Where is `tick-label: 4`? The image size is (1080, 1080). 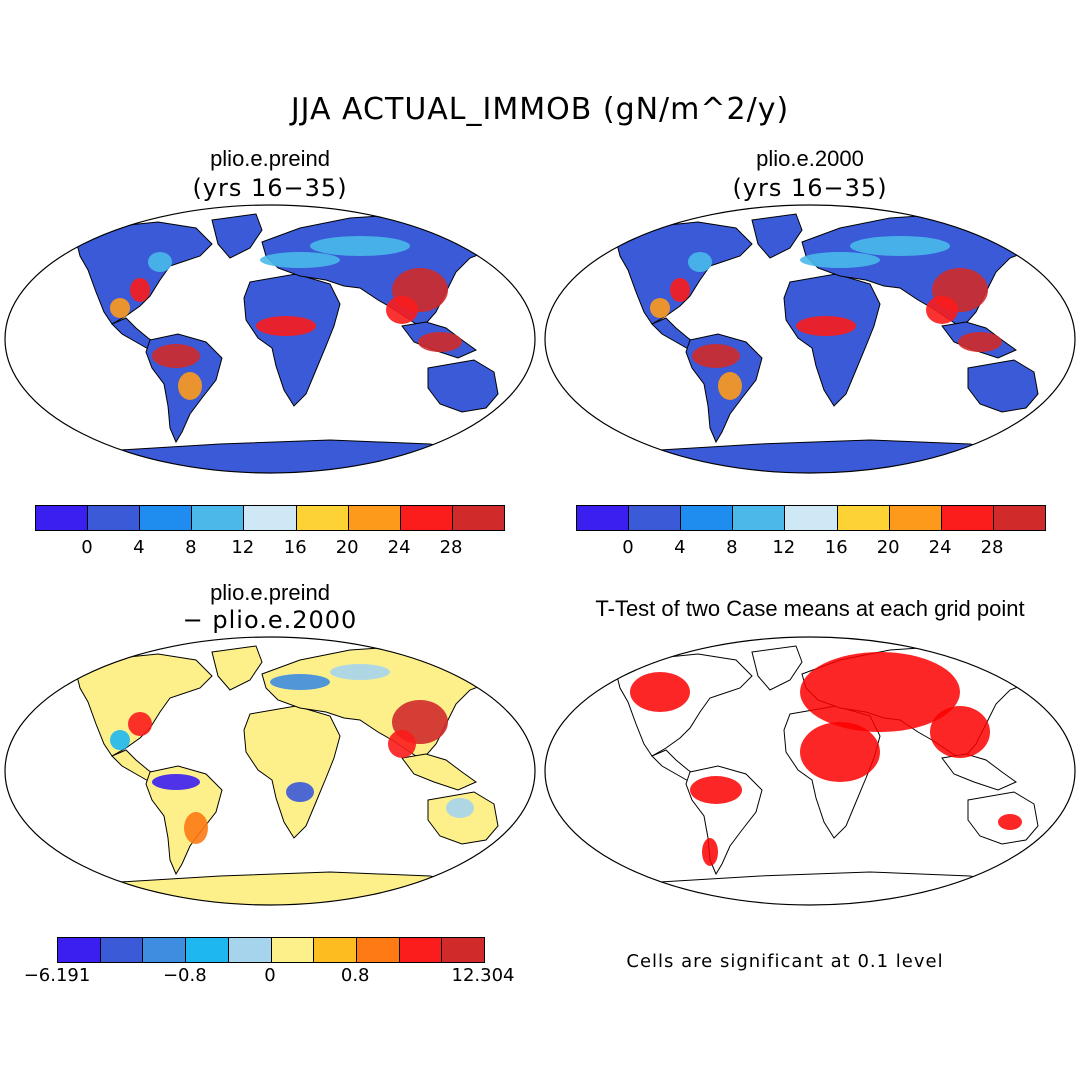
tick-label: 4 is located at coordinates (139, 547).